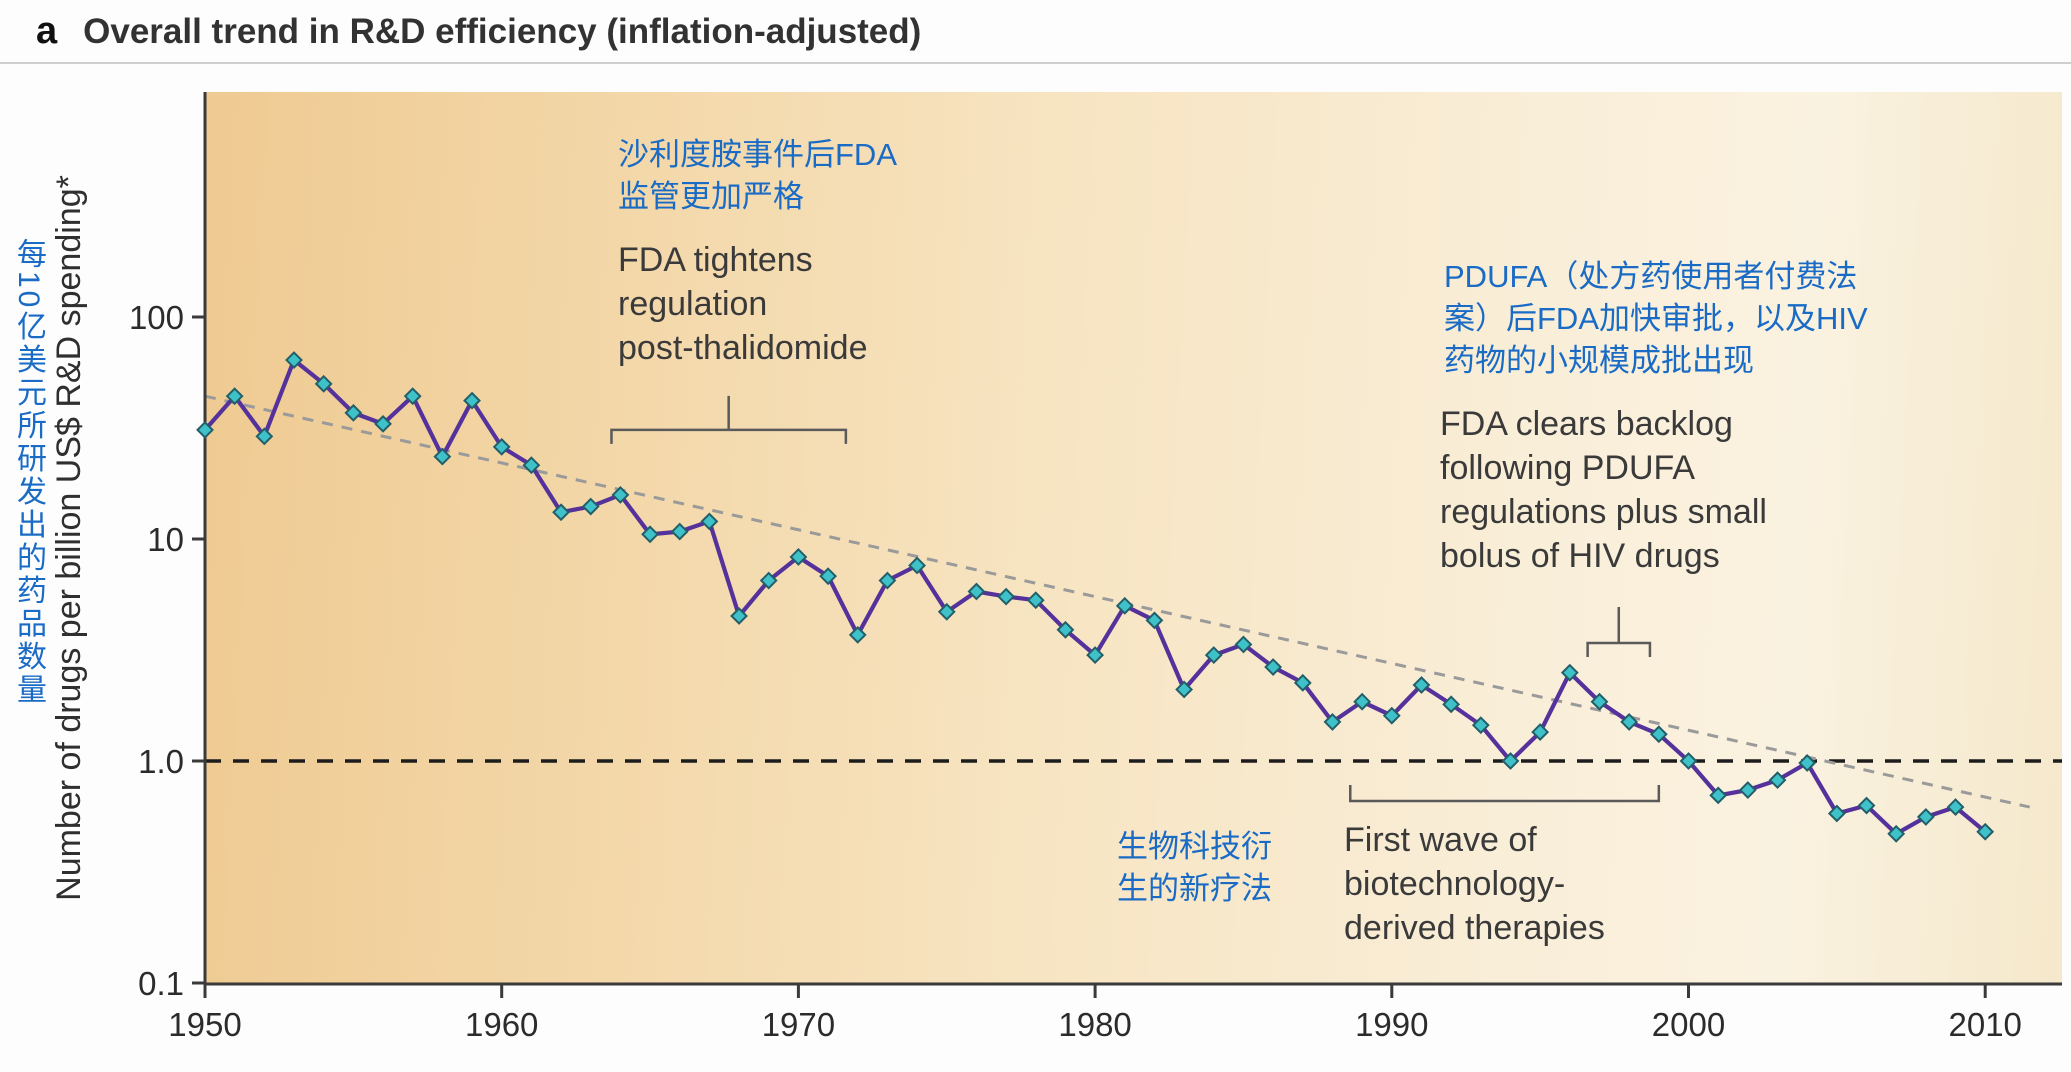  Describe the element at coordinates (1688, 1024) in the screenshot. I see `x-tick-label: 2000` at that location.